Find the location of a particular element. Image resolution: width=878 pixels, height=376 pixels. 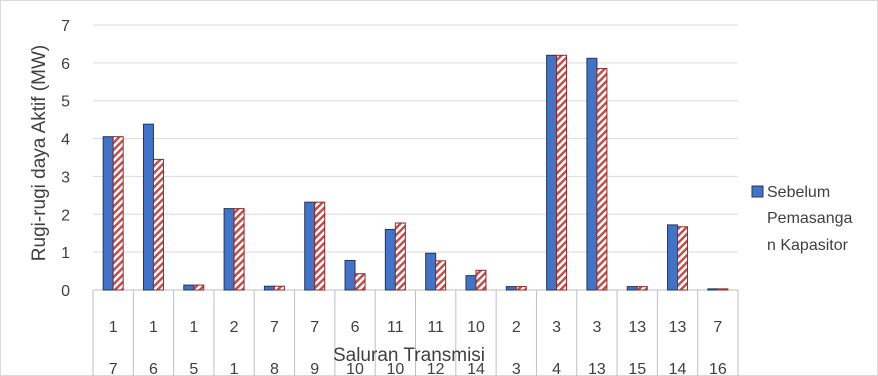

x-tick-label-from-14: 13 is located at coordinates (637, 327).